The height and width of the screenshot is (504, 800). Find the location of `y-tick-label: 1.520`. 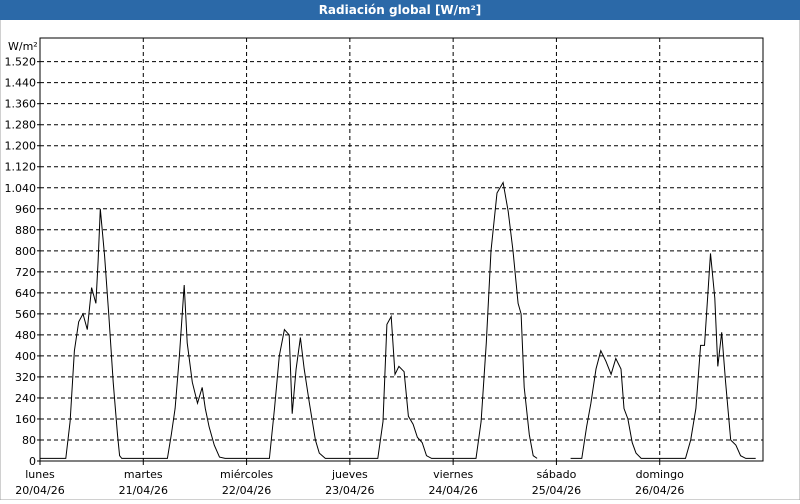

y-tick-label: 1.520 is located at coordinates (21, 62).